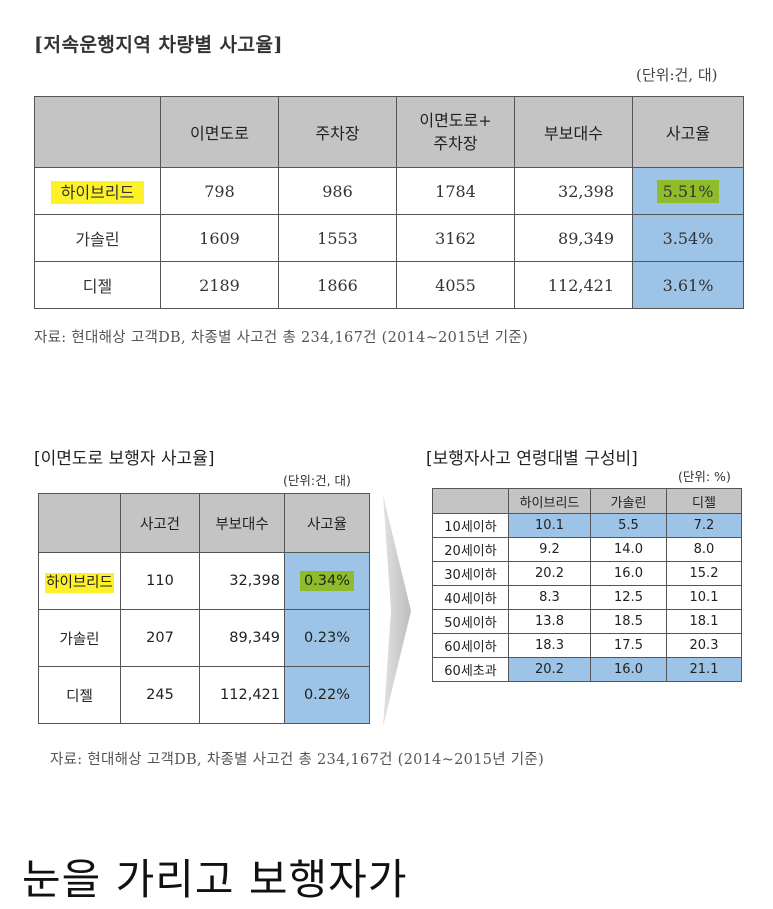  I want to click on row-label: 60세이하, so click(470, 645).